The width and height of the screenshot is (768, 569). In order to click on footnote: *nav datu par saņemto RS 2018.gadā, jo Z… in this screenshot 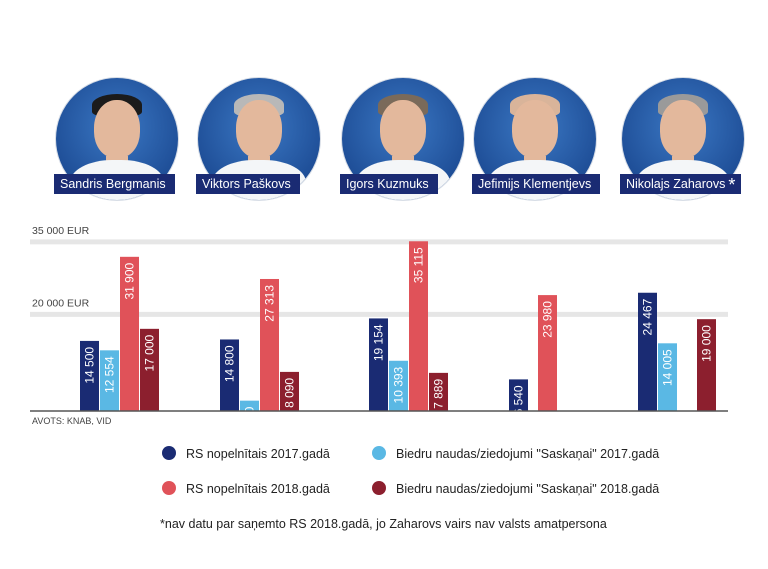, I will do `click(383, 524)`.